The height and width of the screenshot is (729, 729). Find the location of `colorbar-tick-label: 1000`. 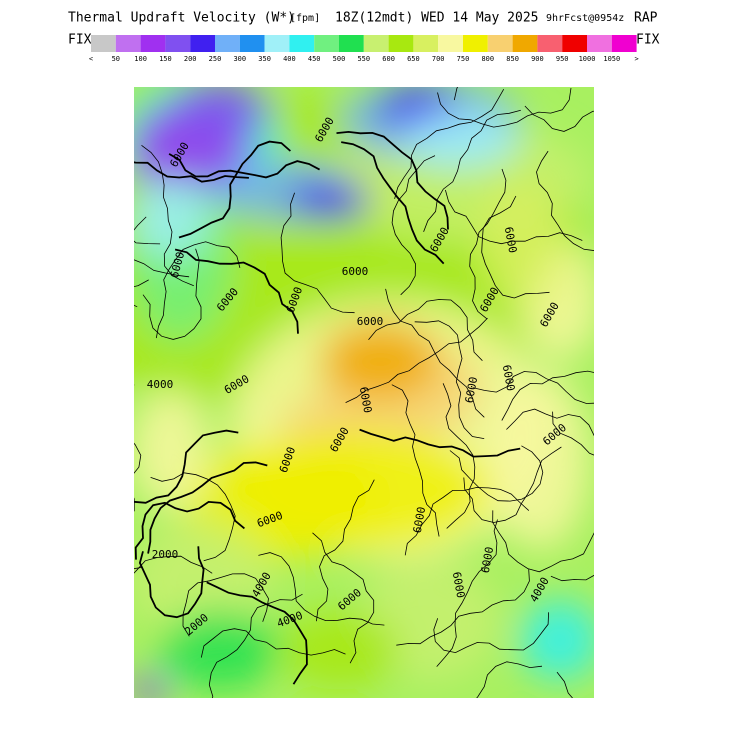

colorbar-tick-label: 1000 is located at coordinates (587, 59).